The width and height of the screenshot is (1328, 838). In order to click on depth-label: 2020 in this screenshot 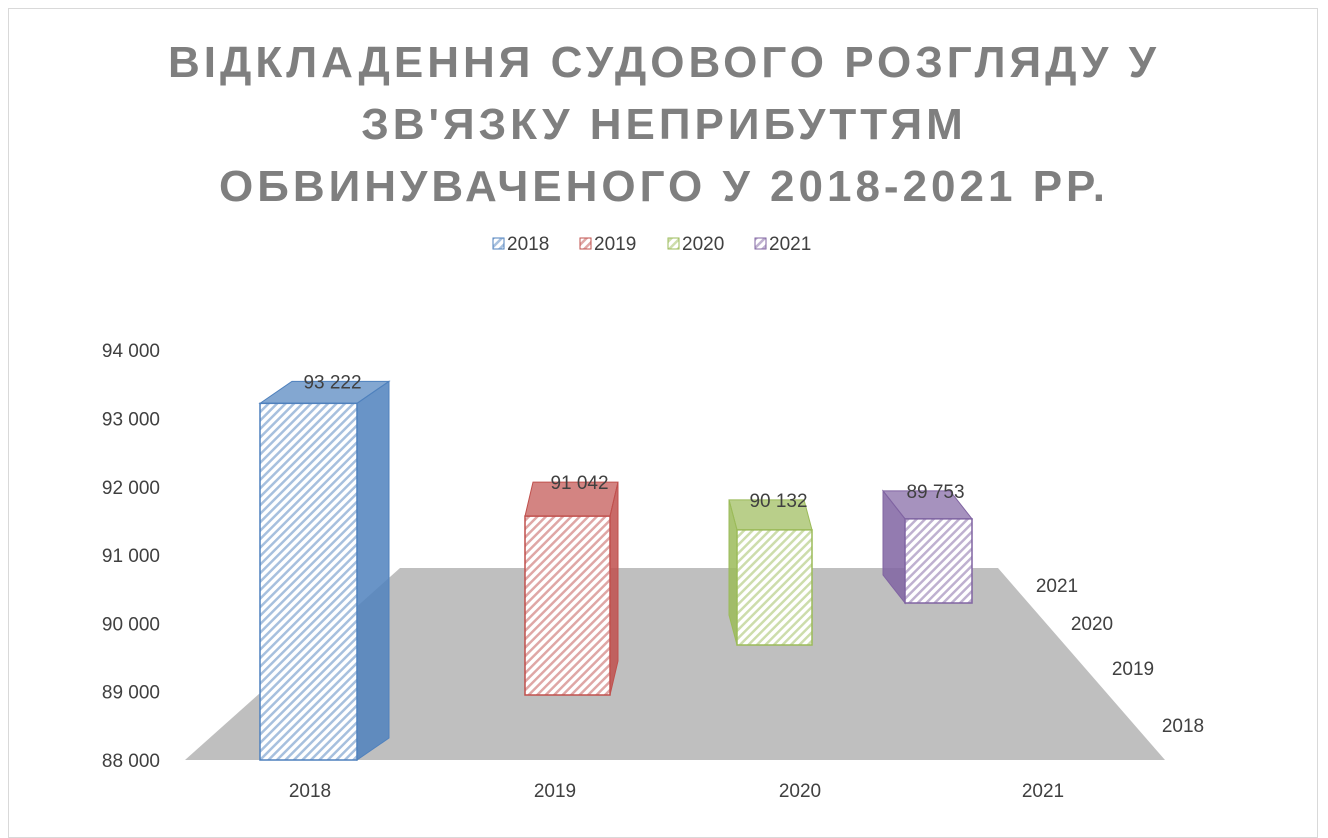, I will do `click(1092, 624)`.